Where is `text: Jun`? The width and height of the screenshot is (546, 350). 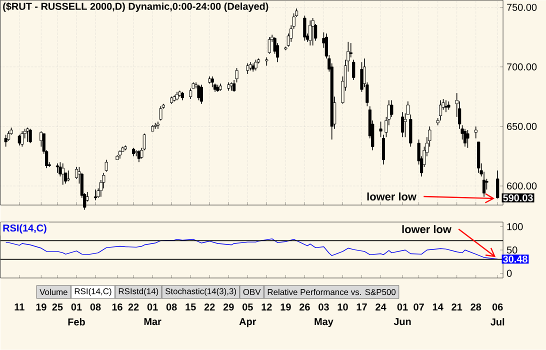
text: Jun is located at coordinates (402, 322).